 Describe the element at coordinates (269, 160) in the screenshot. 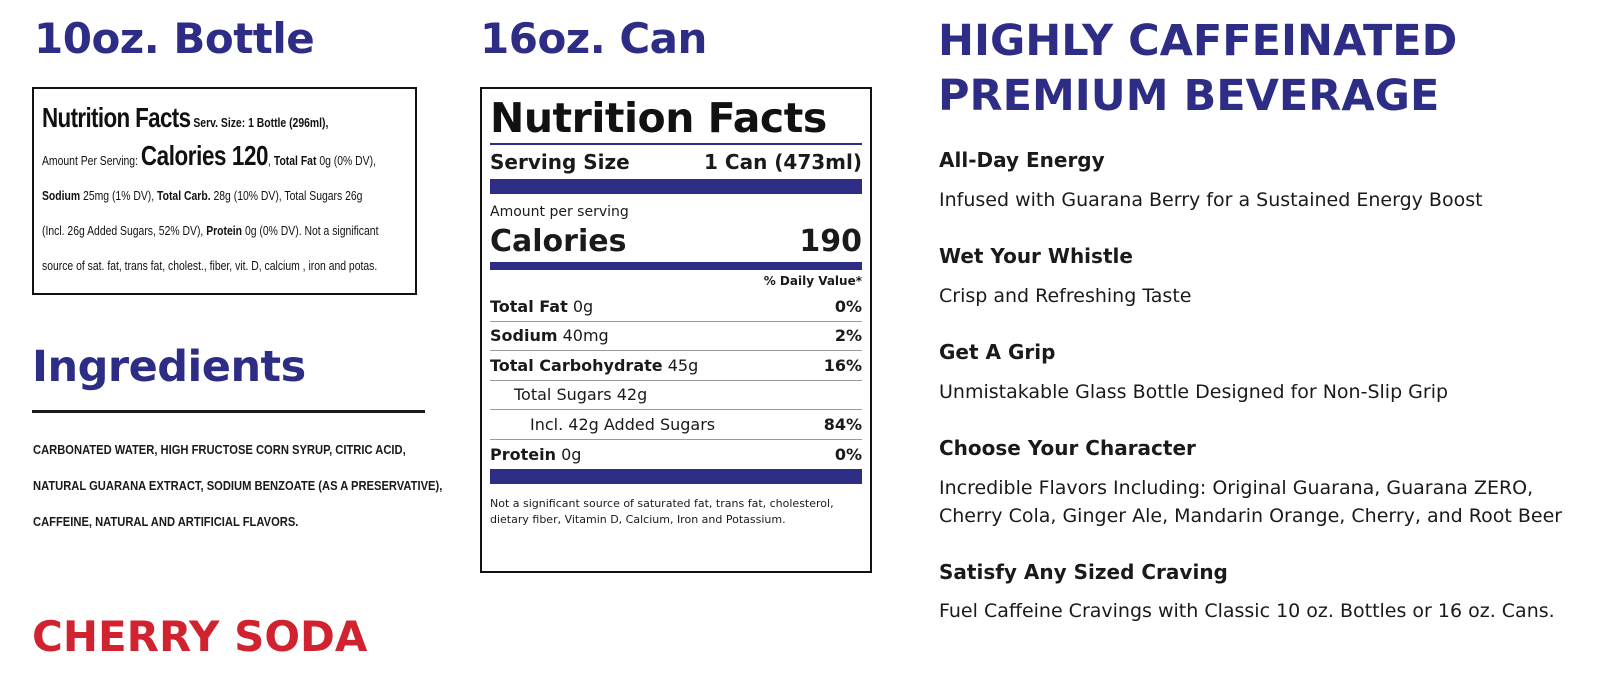

I see `bottle-comma: ,` at that location.